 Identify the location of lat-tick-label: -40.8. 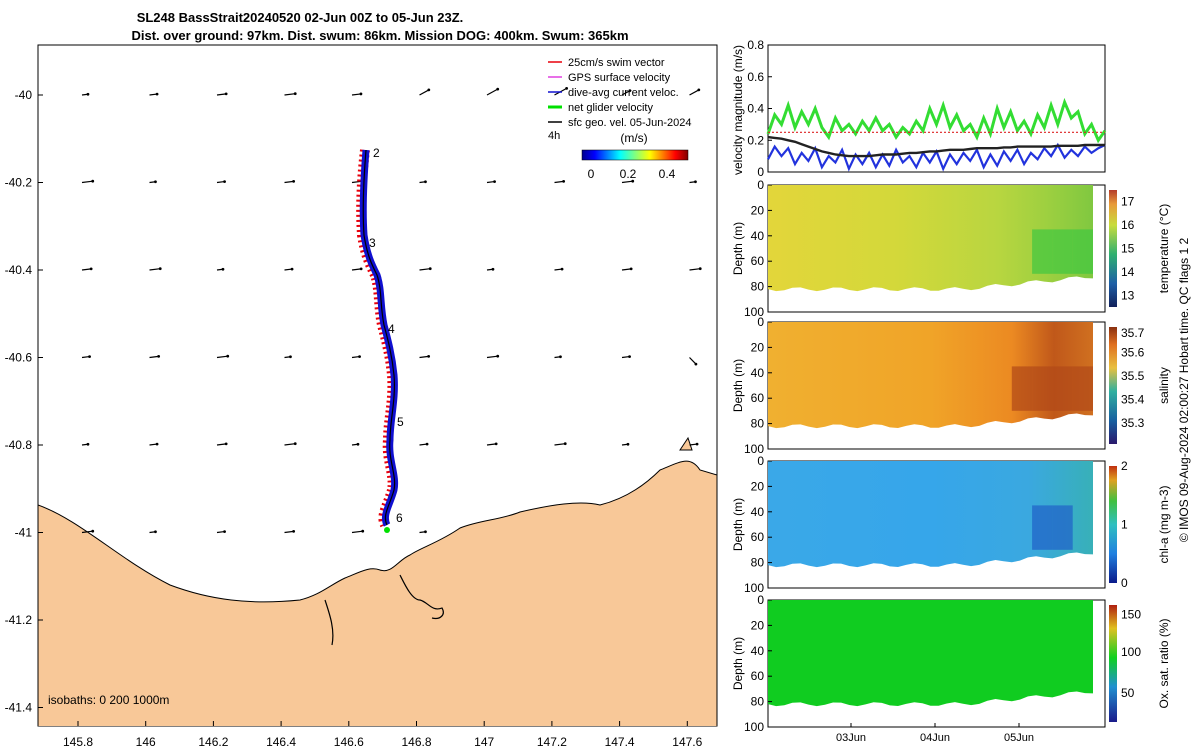
(19, 445).